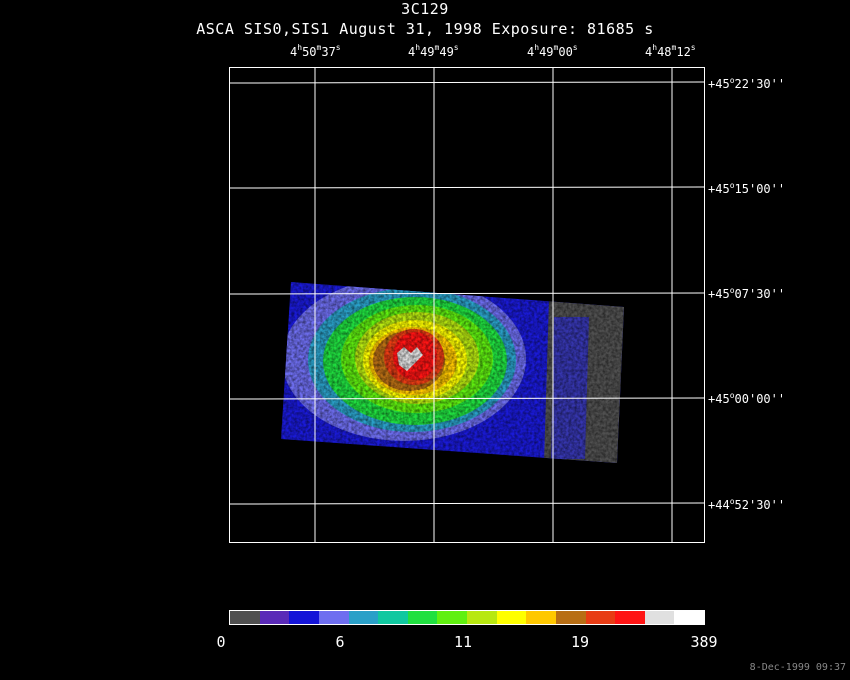  Describe the element at coordinates (552, 51) in the screenshot. I see `ra-tick-label: 4h49m00s` at that location.